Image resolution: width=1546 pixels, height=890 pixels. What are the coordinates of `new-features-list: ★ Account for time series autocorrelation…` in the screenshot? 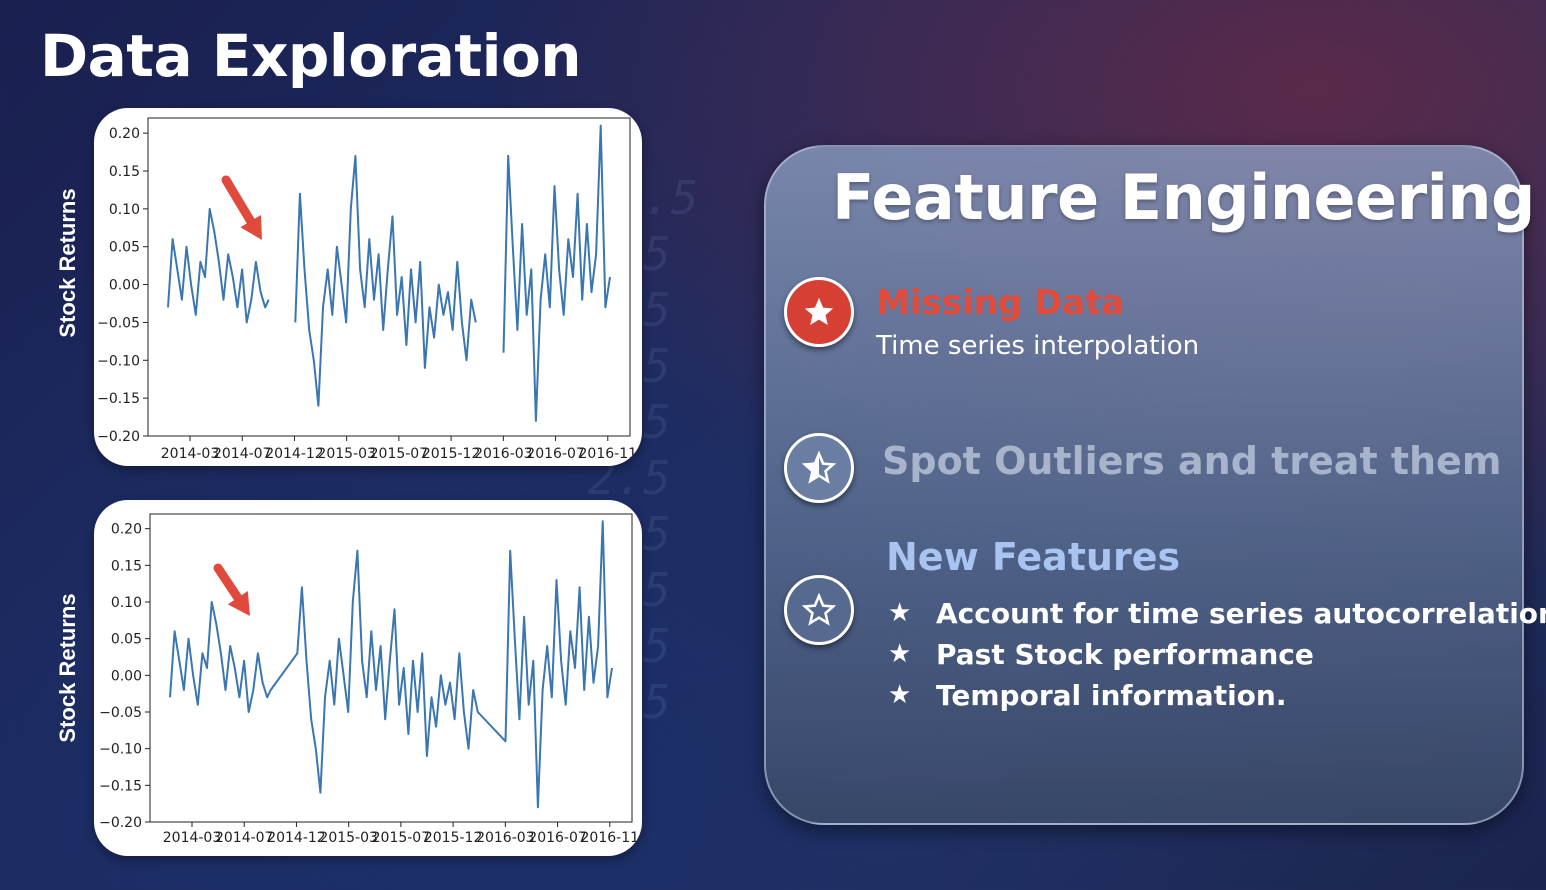 It's located at (1217, 654).